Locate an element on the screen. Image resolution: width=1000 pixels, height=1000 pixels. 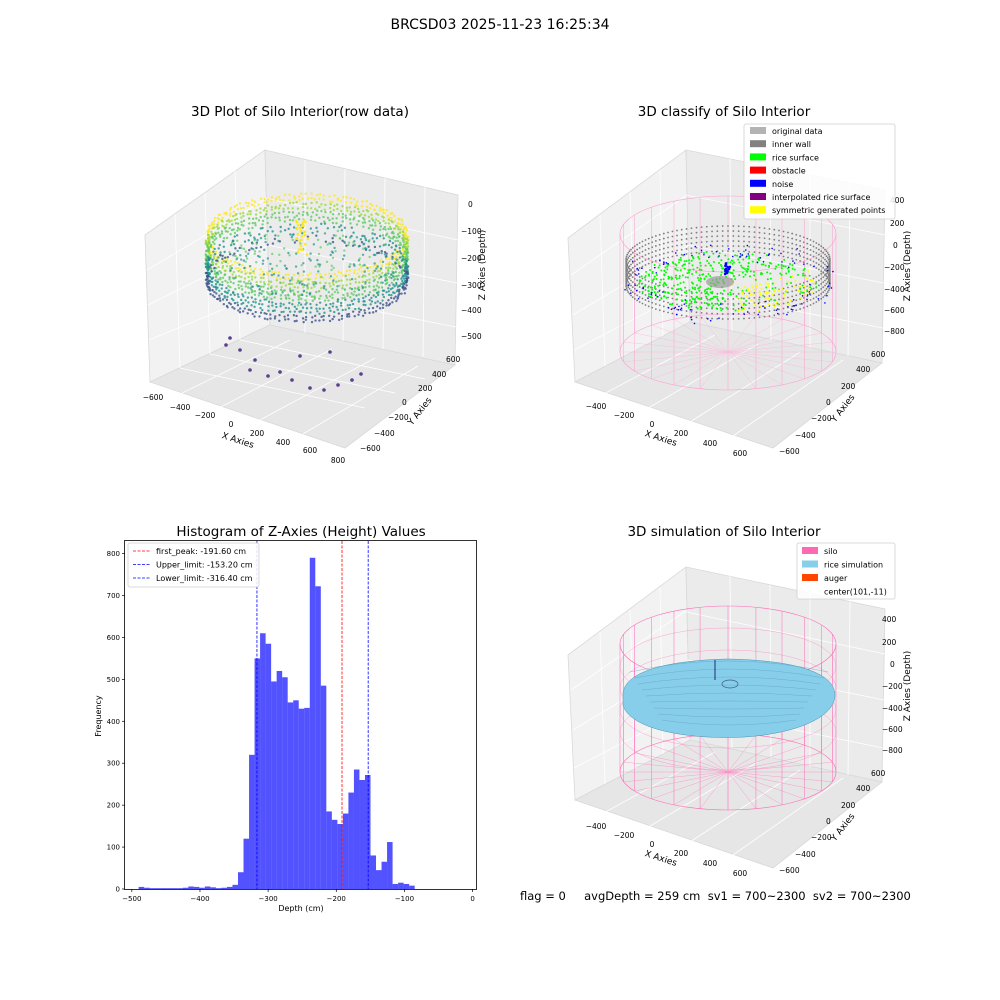
svg-text: −200 is located at coordinates (624, 415).